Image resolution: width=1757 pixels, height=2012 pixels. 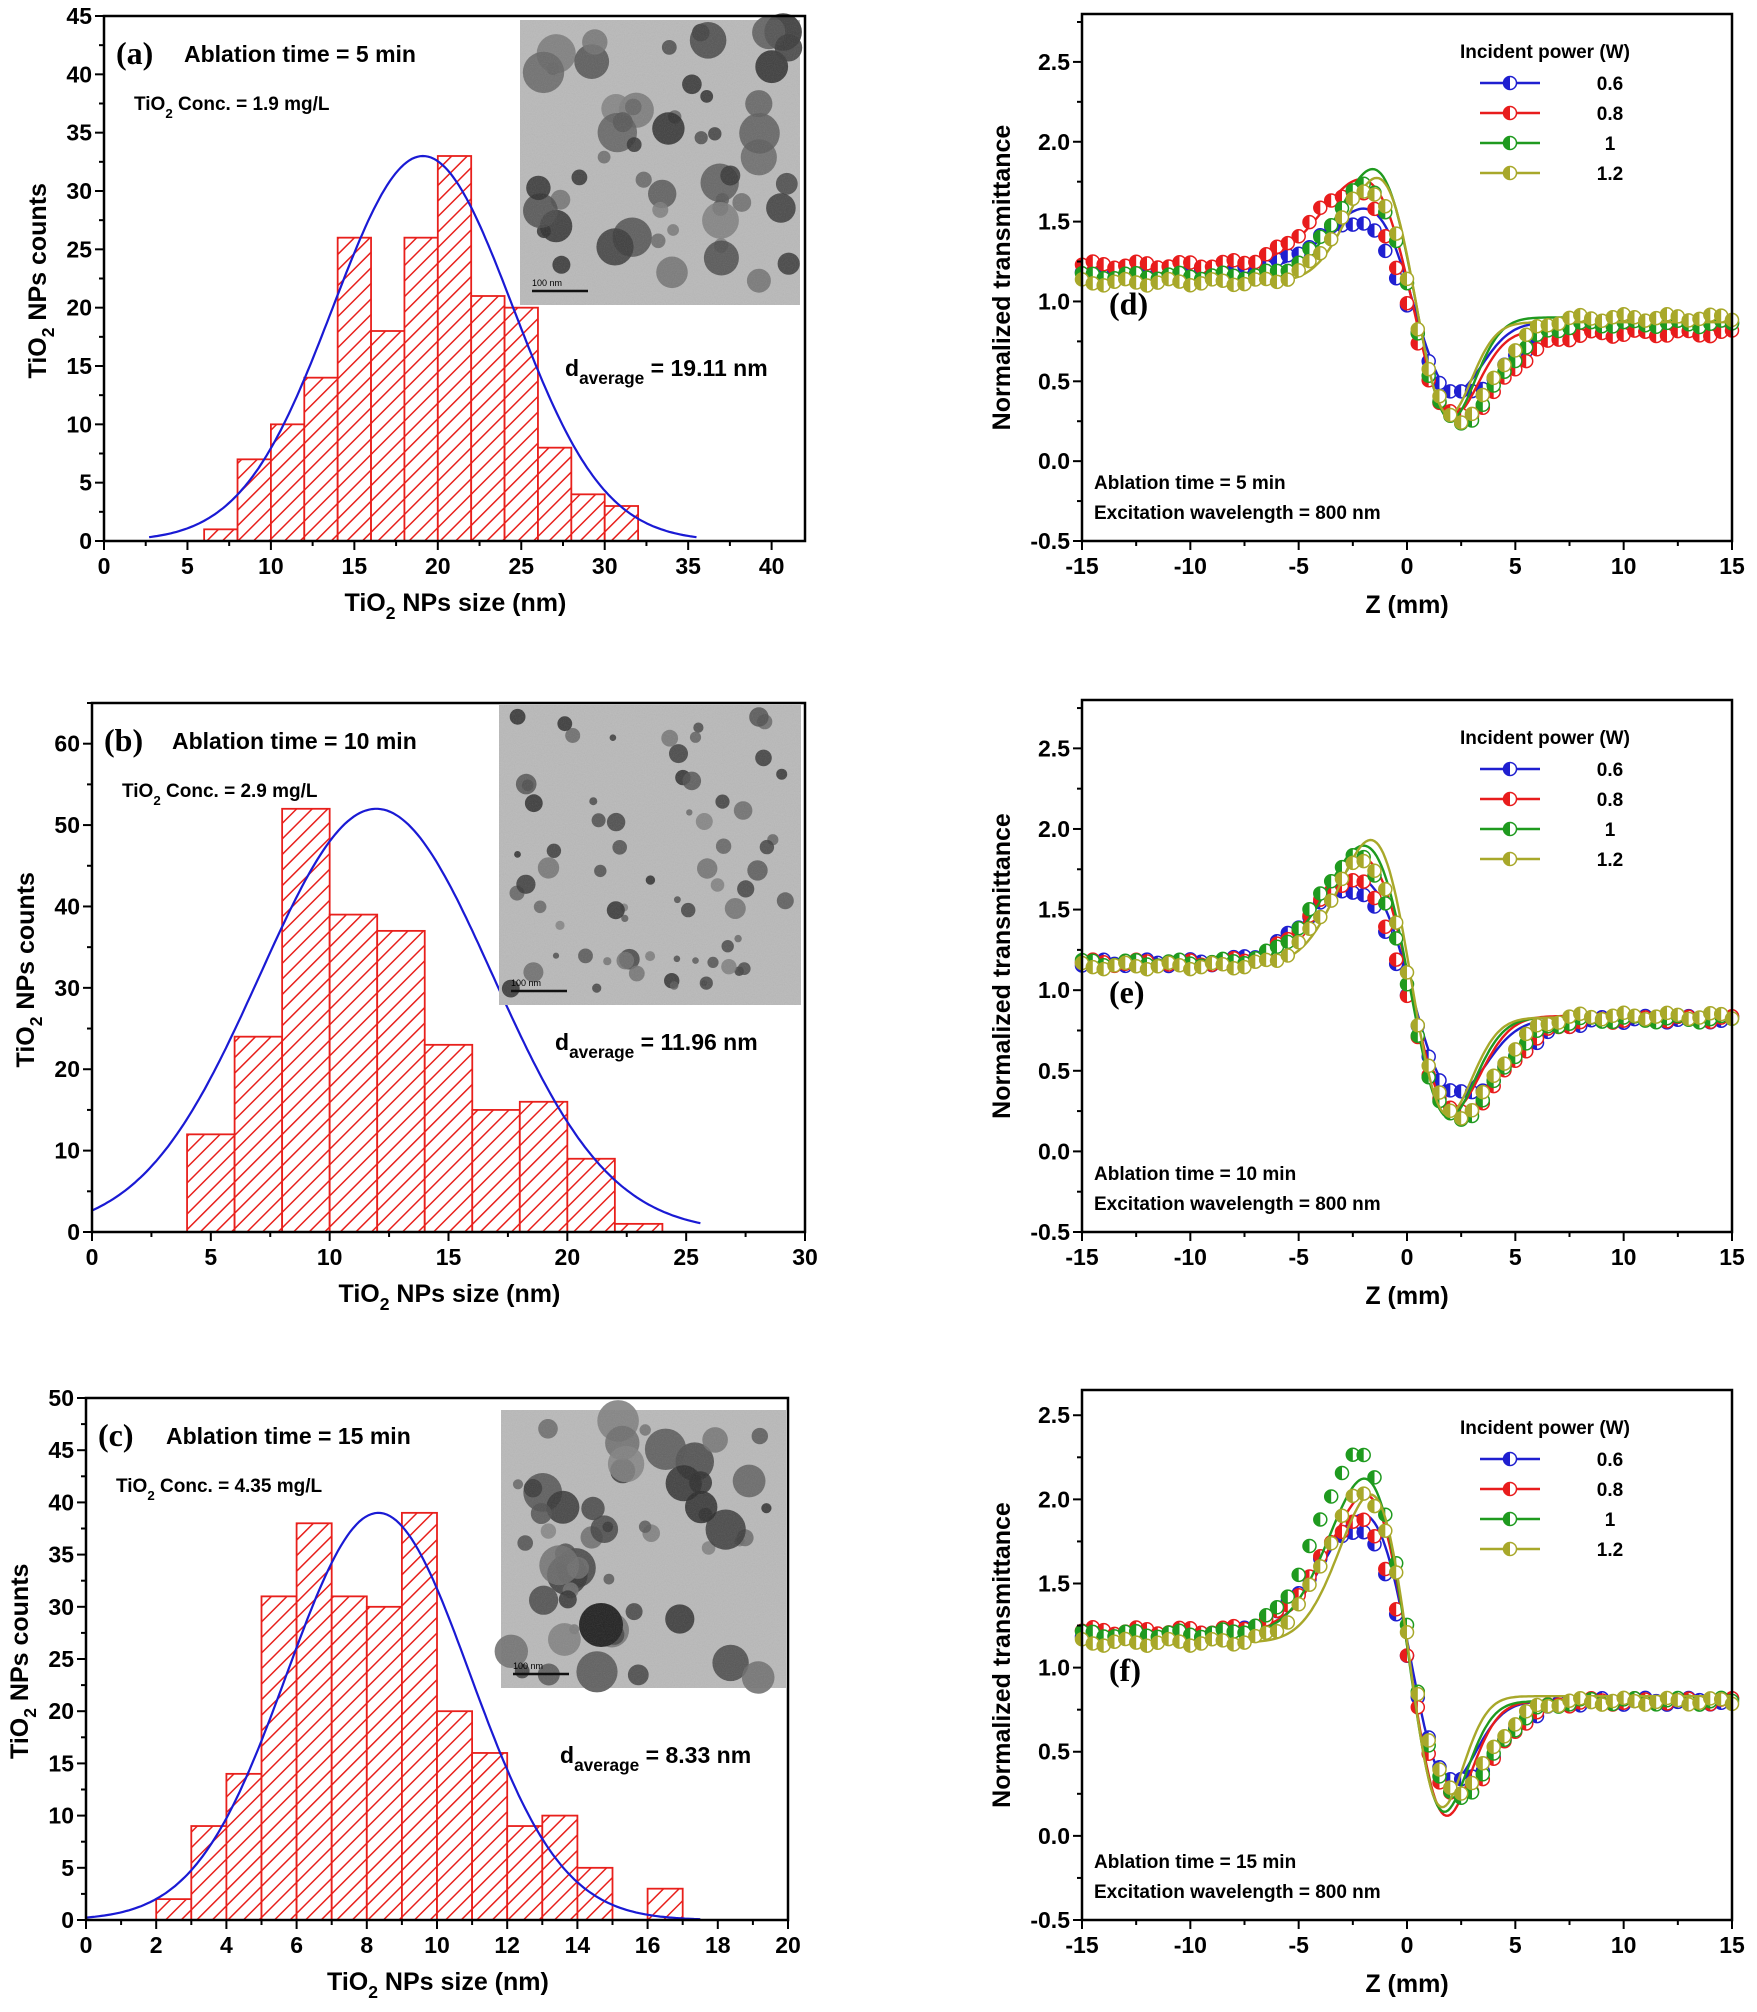 I want to click on tem-inset-image: 100 nm, so click(x=640, y=1547).